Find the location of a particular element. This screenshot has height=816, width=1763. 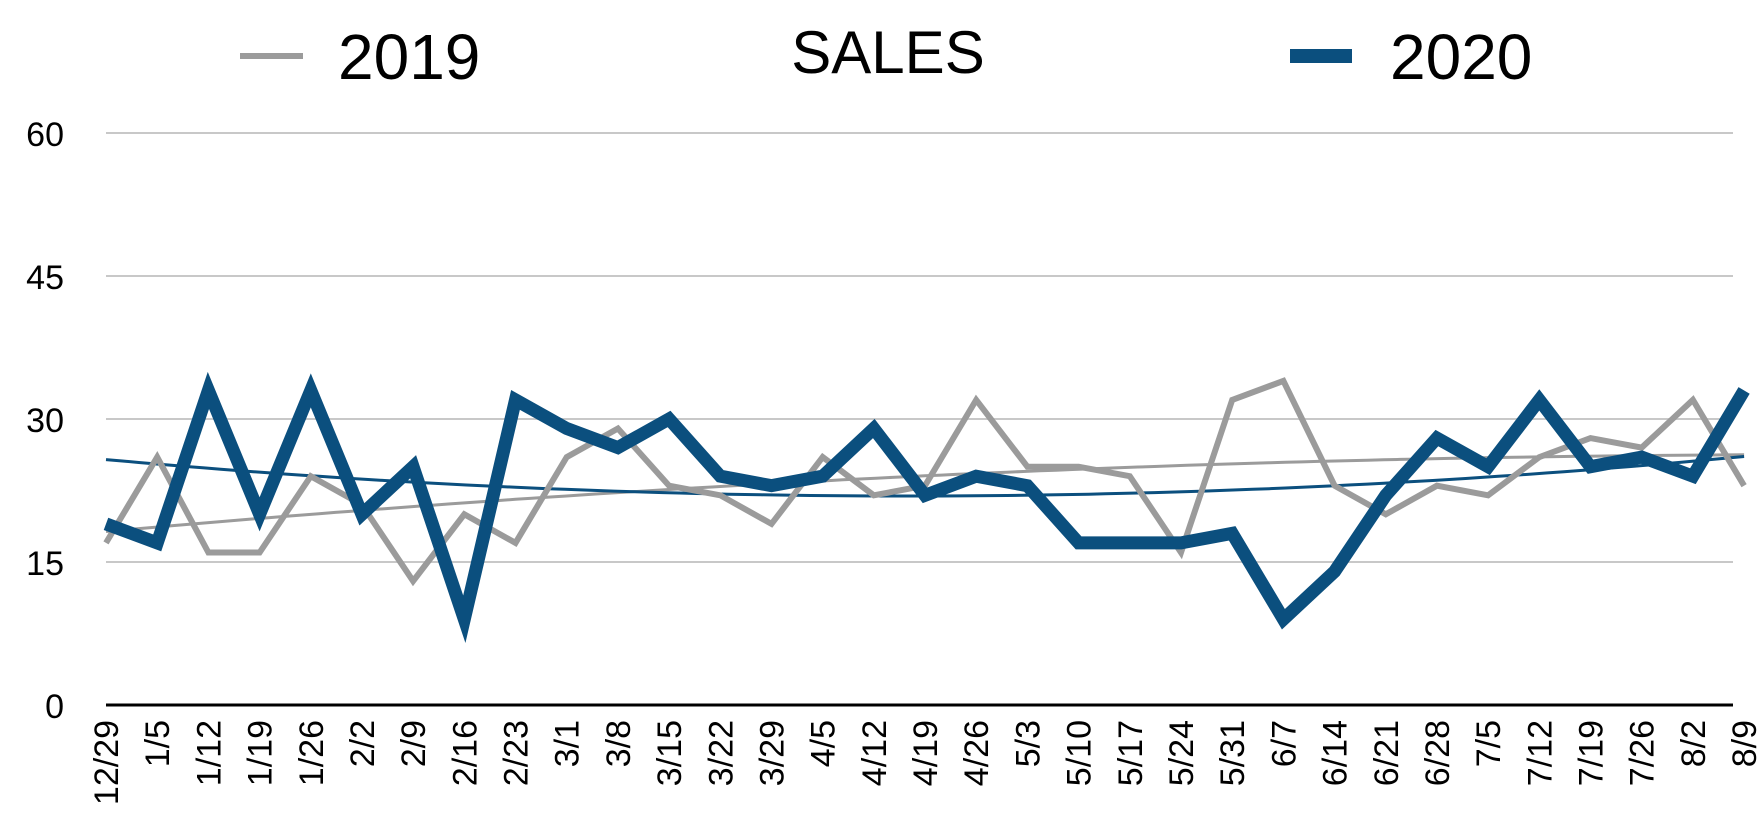

x-tick-label: 3/1 is located at coordinates (568, 743).